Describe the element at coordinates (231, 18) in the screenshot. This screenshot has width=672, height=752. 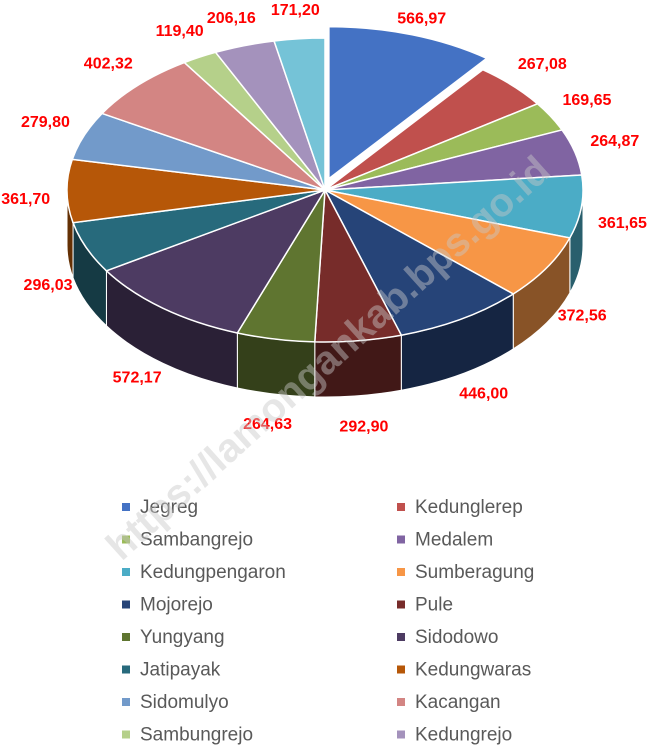
I see `value-label: 206,16` at that location.